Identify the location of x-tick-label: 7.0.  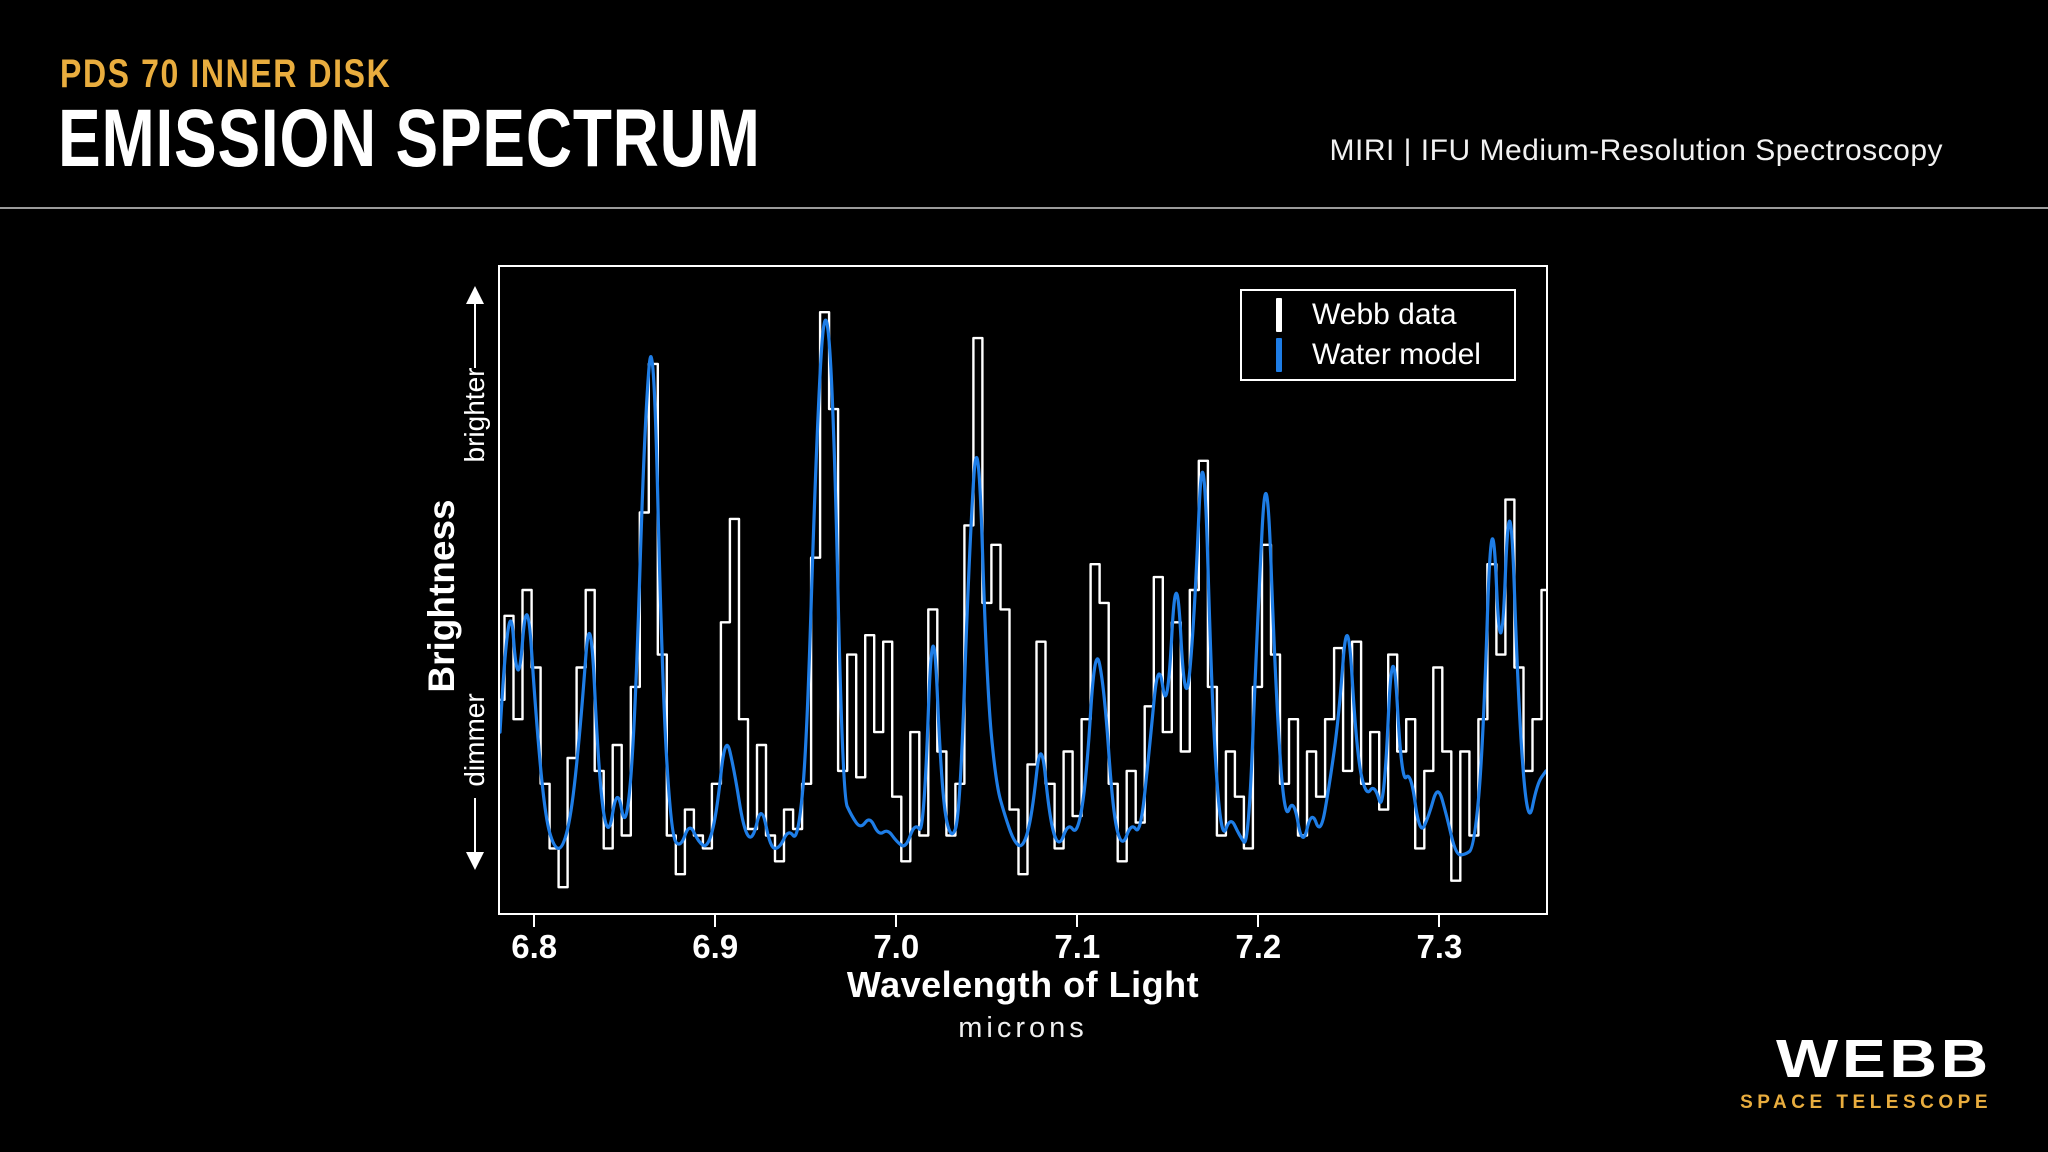
(896, 946).